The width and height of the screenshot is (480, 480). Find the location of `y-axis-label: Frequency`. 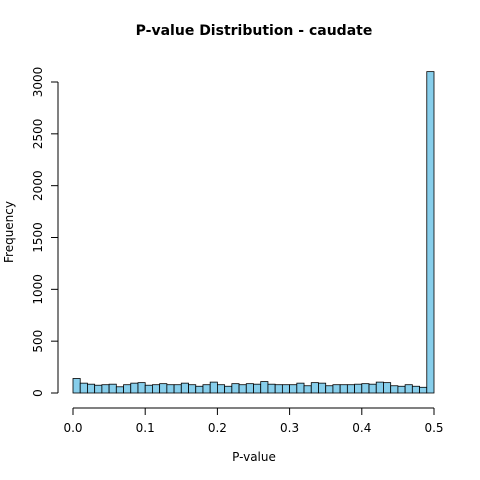

y-axis-label: Frequency is located at coordinates (9, 232).